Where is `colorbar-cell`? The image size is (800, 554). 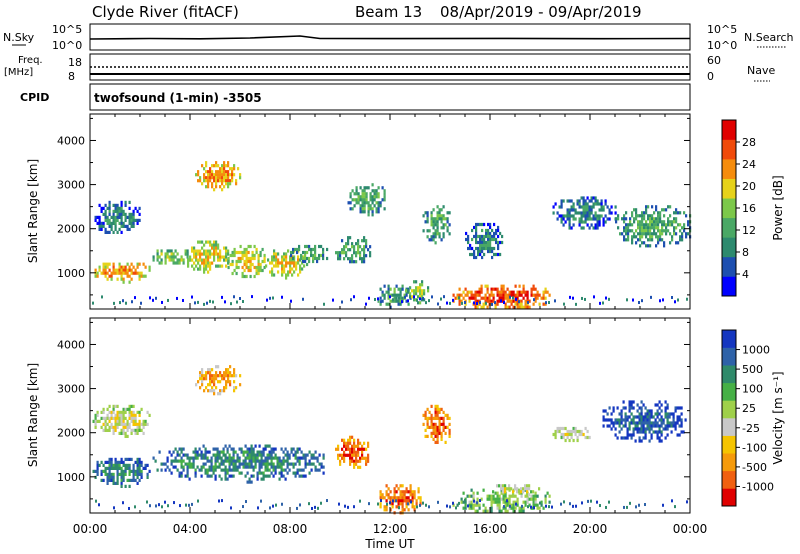
colorbar-cell is located at coordinates (729, 247).